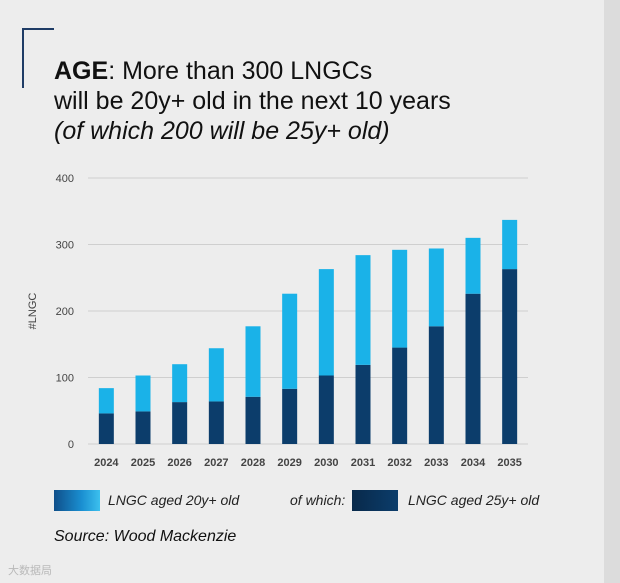  What do you see at coordinates (33, 311) in the screenshot?
I see `y-axis-label: #LNGC` at bounding box center [33, 311].